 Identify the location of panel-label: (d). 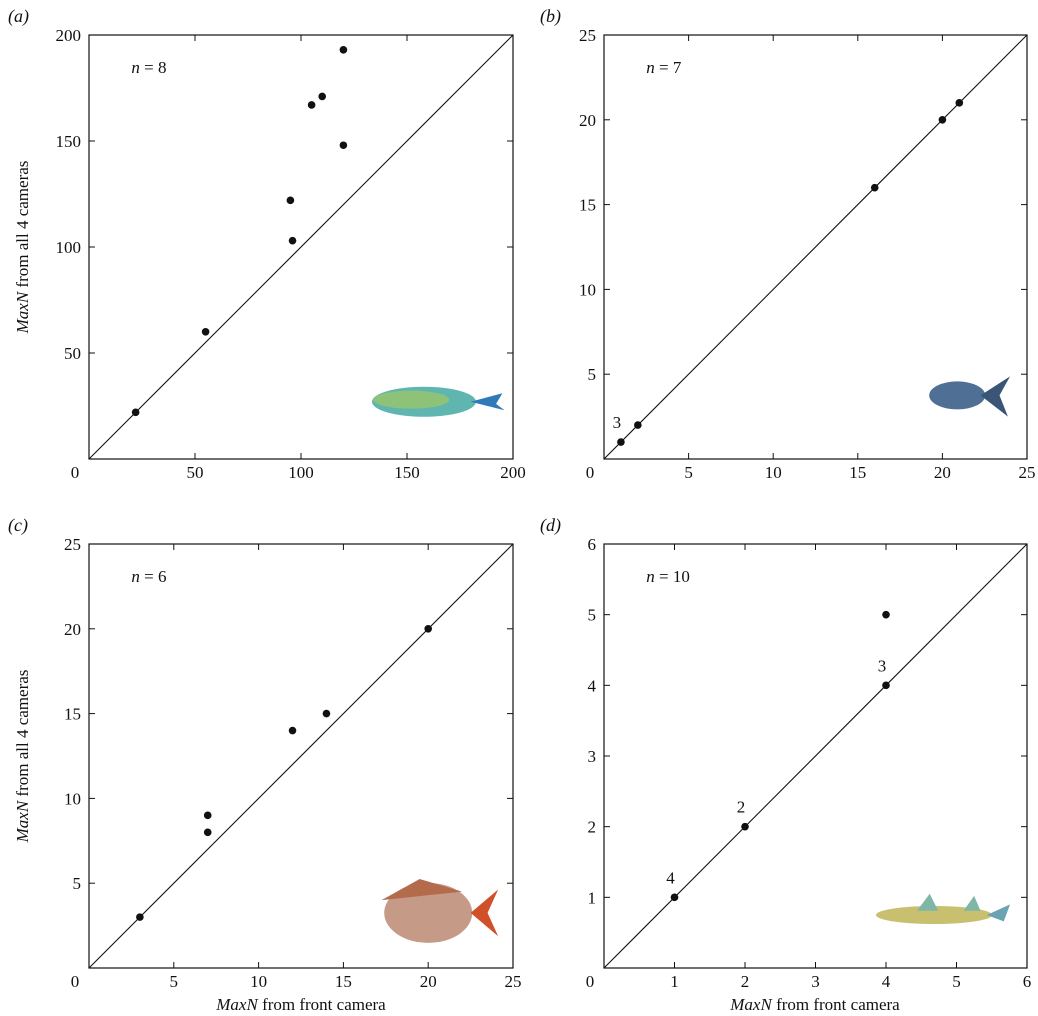
(550, 525).